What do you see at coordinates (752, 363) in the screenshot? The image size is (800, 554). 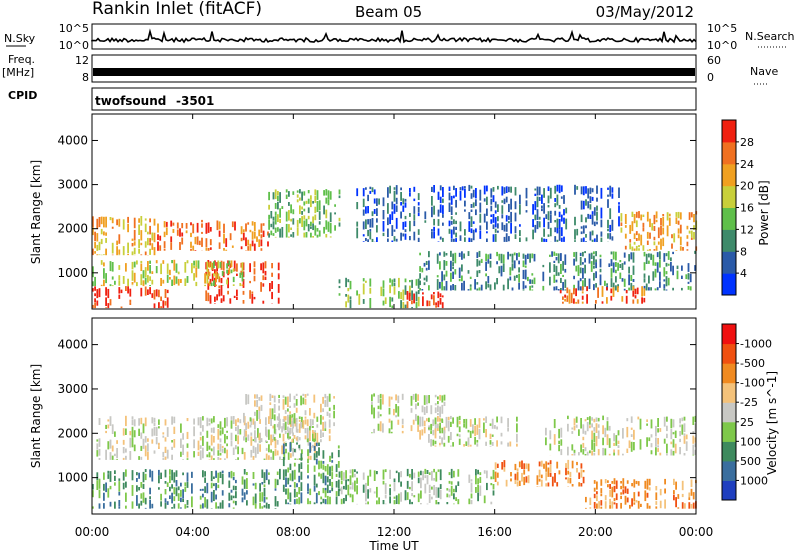 I see `colorbar-tick-label: -500` at bounding box center [752, 363].